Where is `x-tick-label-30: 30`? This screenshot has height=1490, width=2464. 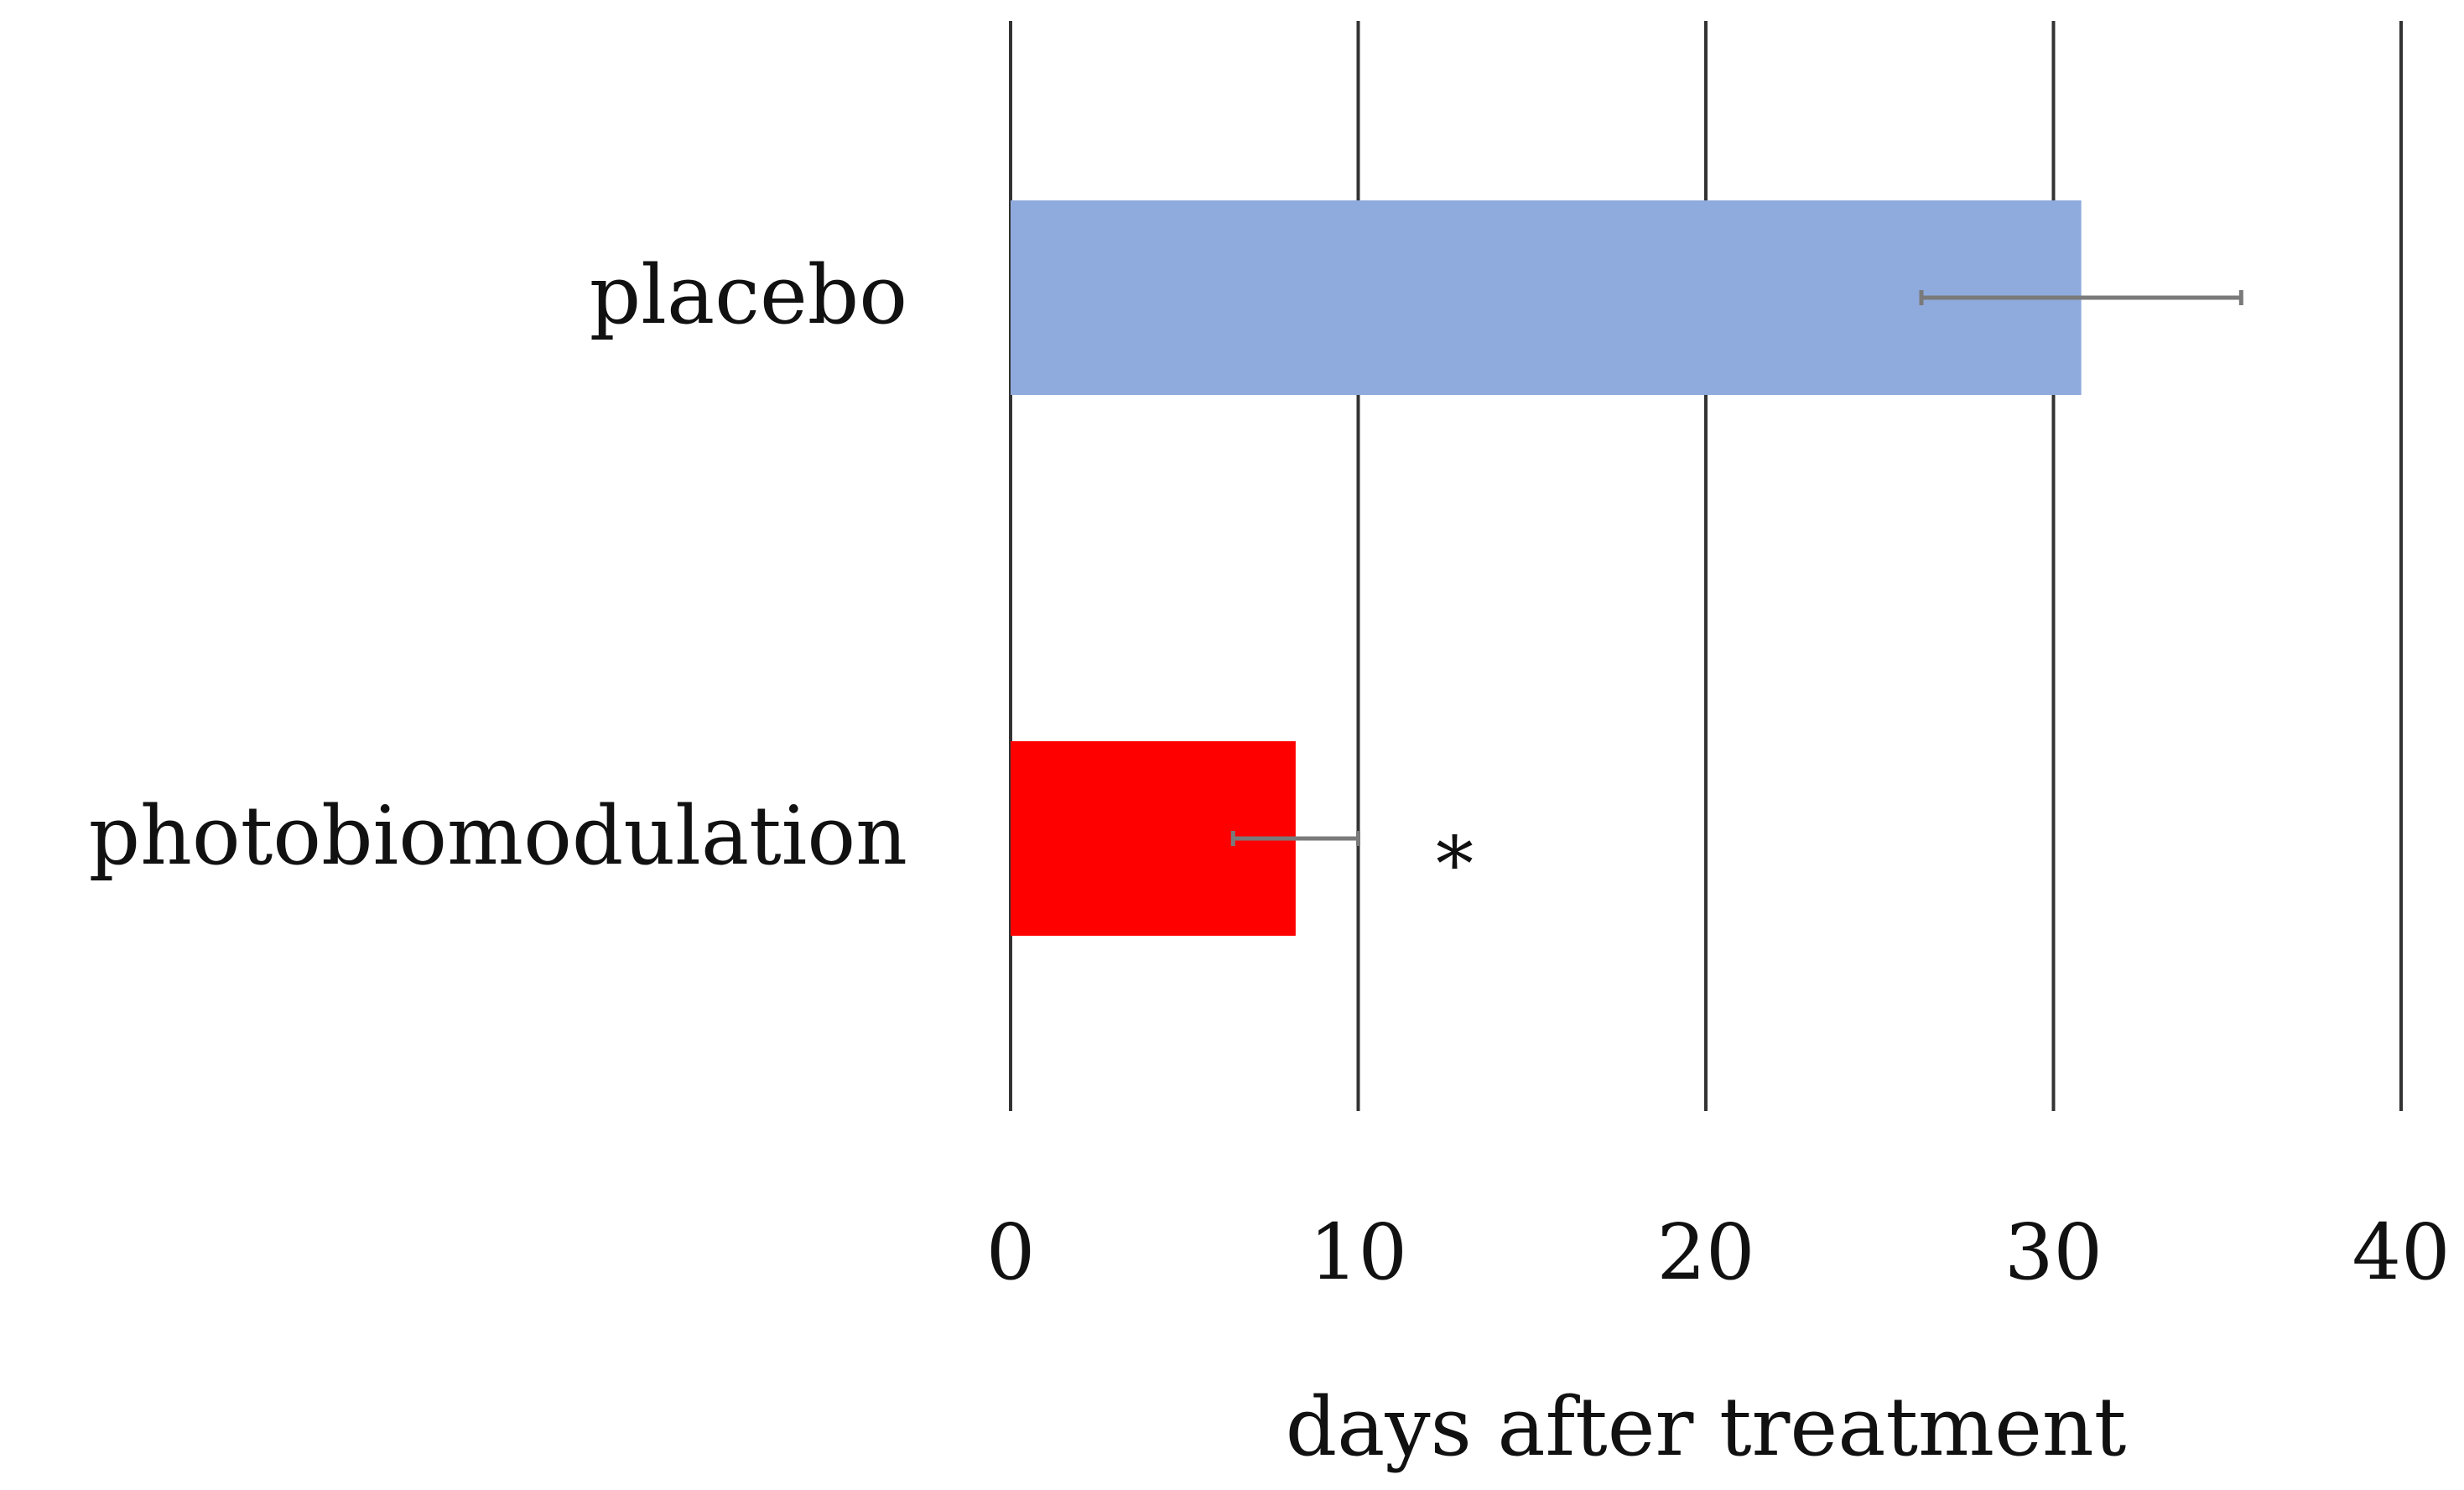 x-tick-label-30: 30 is located at coordinates (2053, 1252).